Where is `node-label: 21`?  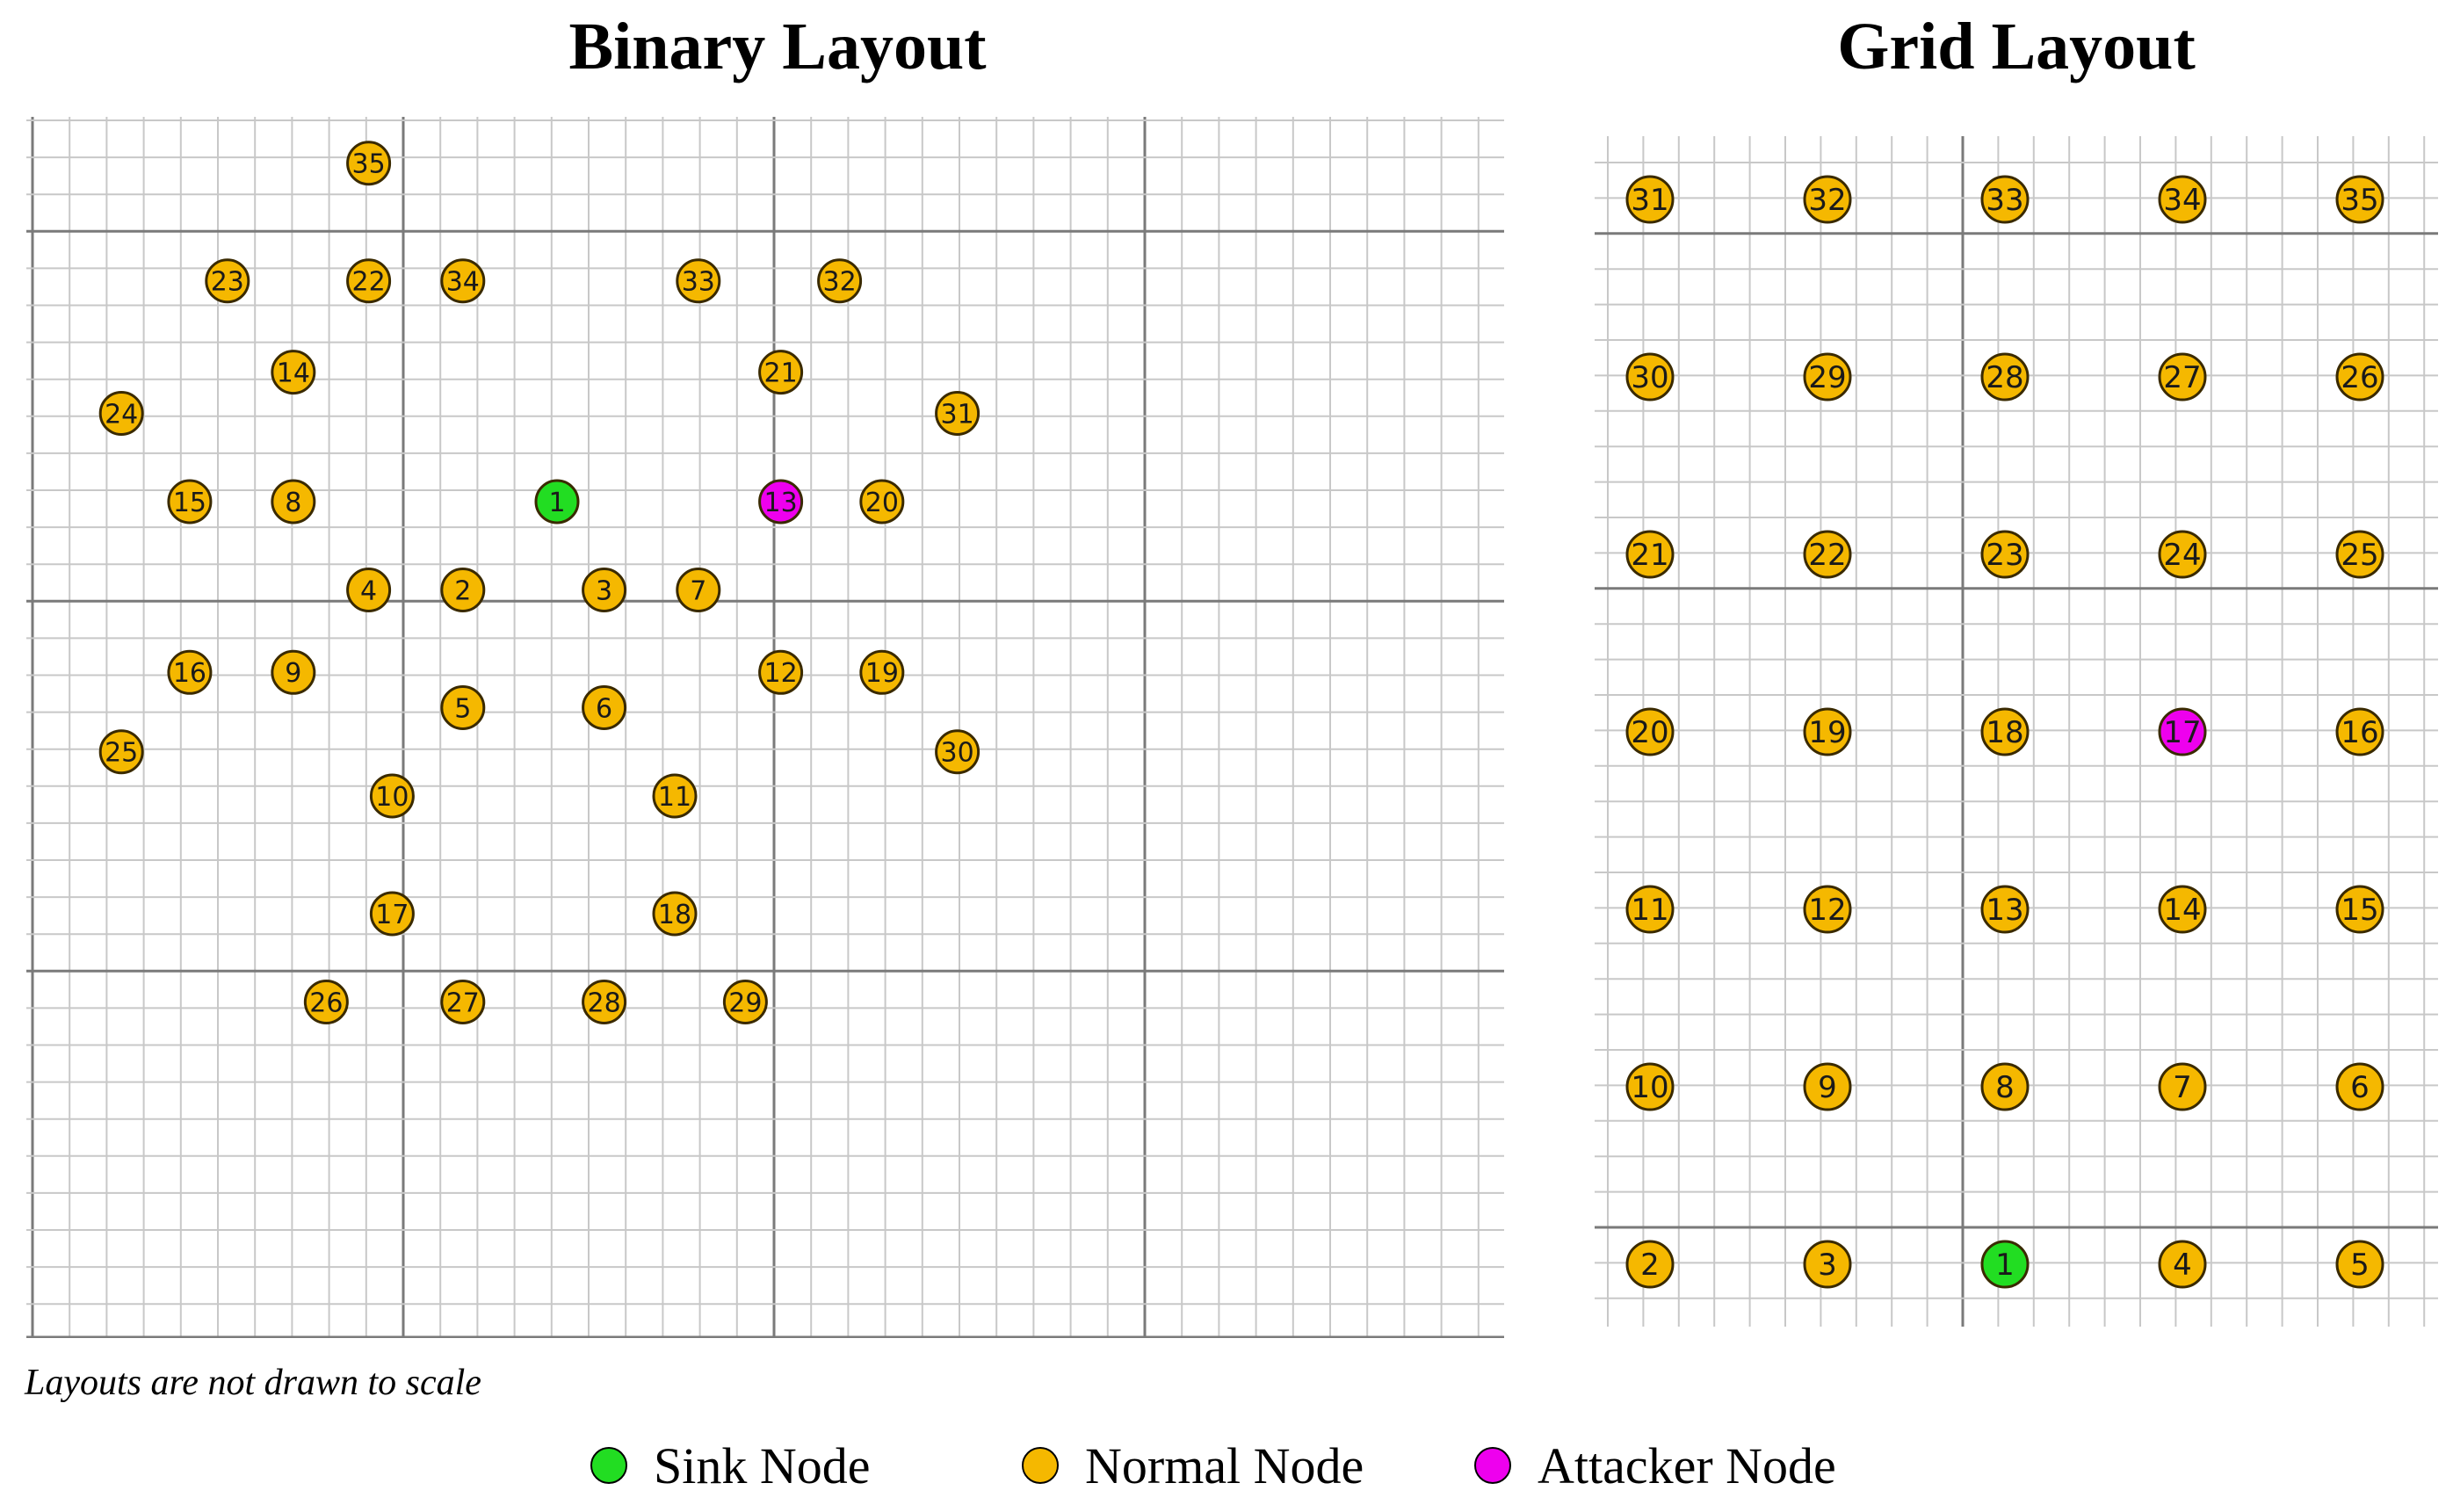 node-label: 21 is located at coordinates (781, 373).